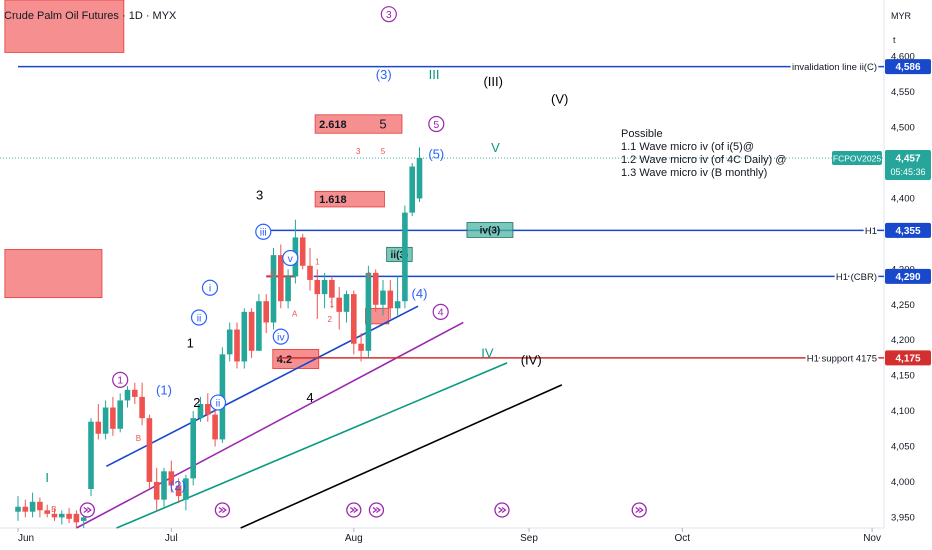 Image resolution: width=932 pixels, height=550 pixels. I want to click on y-tick-label: 3,950, so click(903, 517).